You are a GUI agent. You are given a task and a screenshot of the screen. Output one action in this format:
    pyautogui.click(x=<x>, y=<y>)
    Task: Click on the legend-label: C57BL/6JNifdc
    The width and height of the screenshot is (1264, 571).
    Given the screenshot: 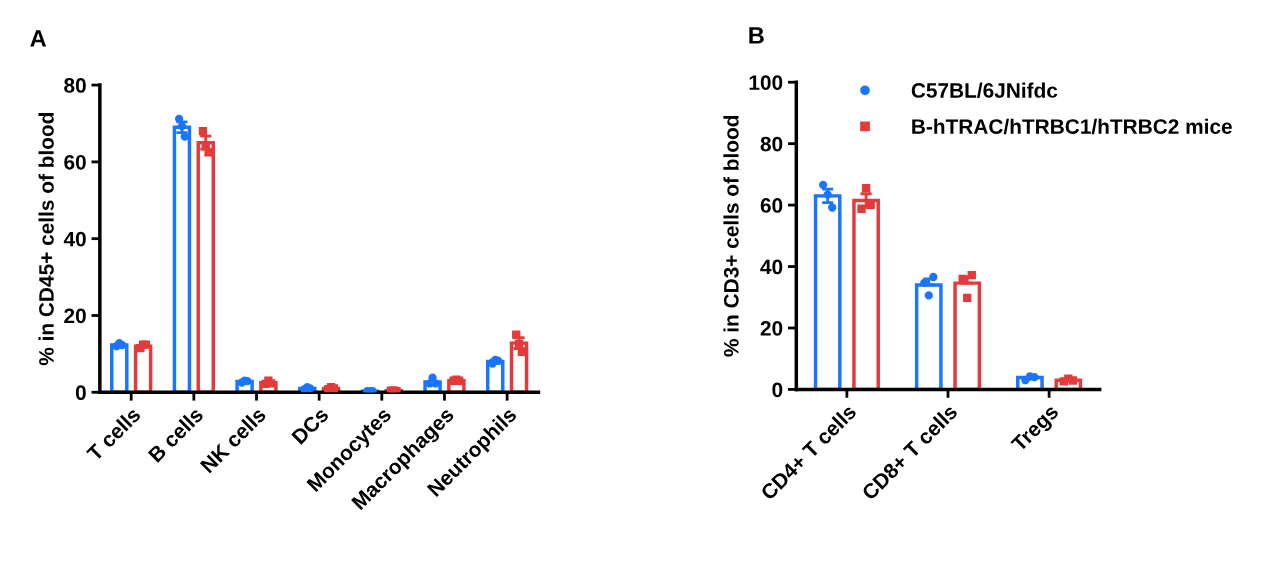 What is the action you would take?
    pyautogui.click(x=984, y=90)
    